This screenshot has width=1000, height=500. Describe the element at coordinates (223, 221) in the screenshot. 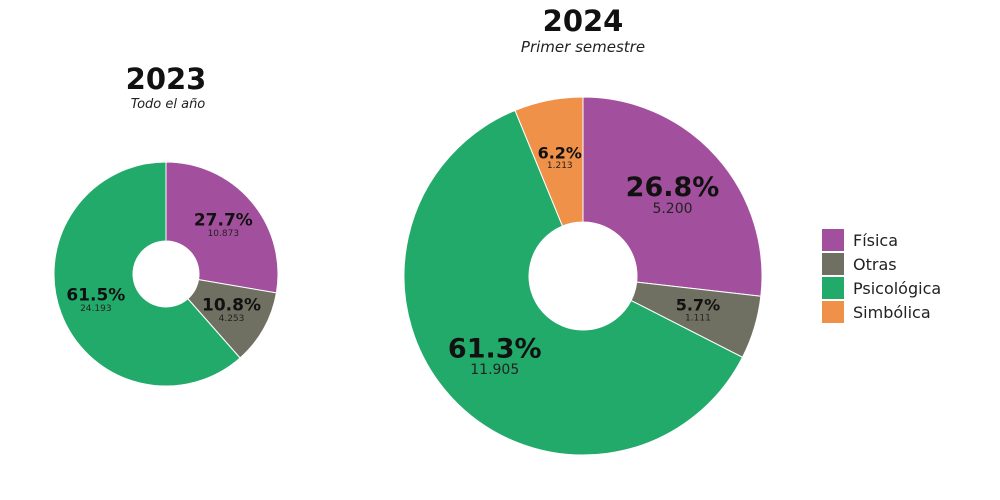

I see `slice-percent-label: 27.7%` at that location.